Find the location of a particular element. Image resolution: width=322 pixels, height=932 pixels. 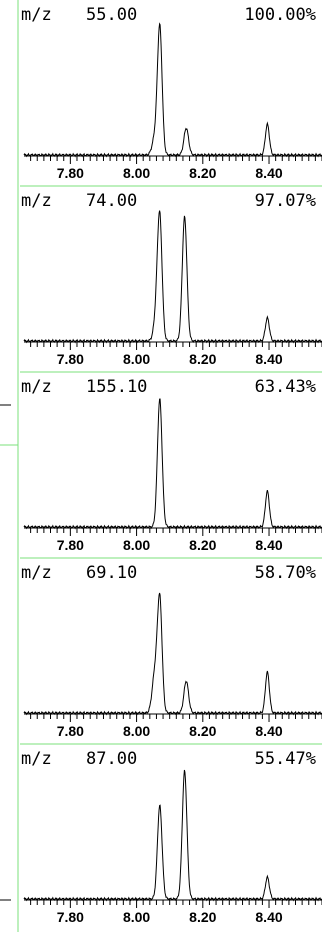

mz-value: 55.00 is located at coordinates (111, 15).